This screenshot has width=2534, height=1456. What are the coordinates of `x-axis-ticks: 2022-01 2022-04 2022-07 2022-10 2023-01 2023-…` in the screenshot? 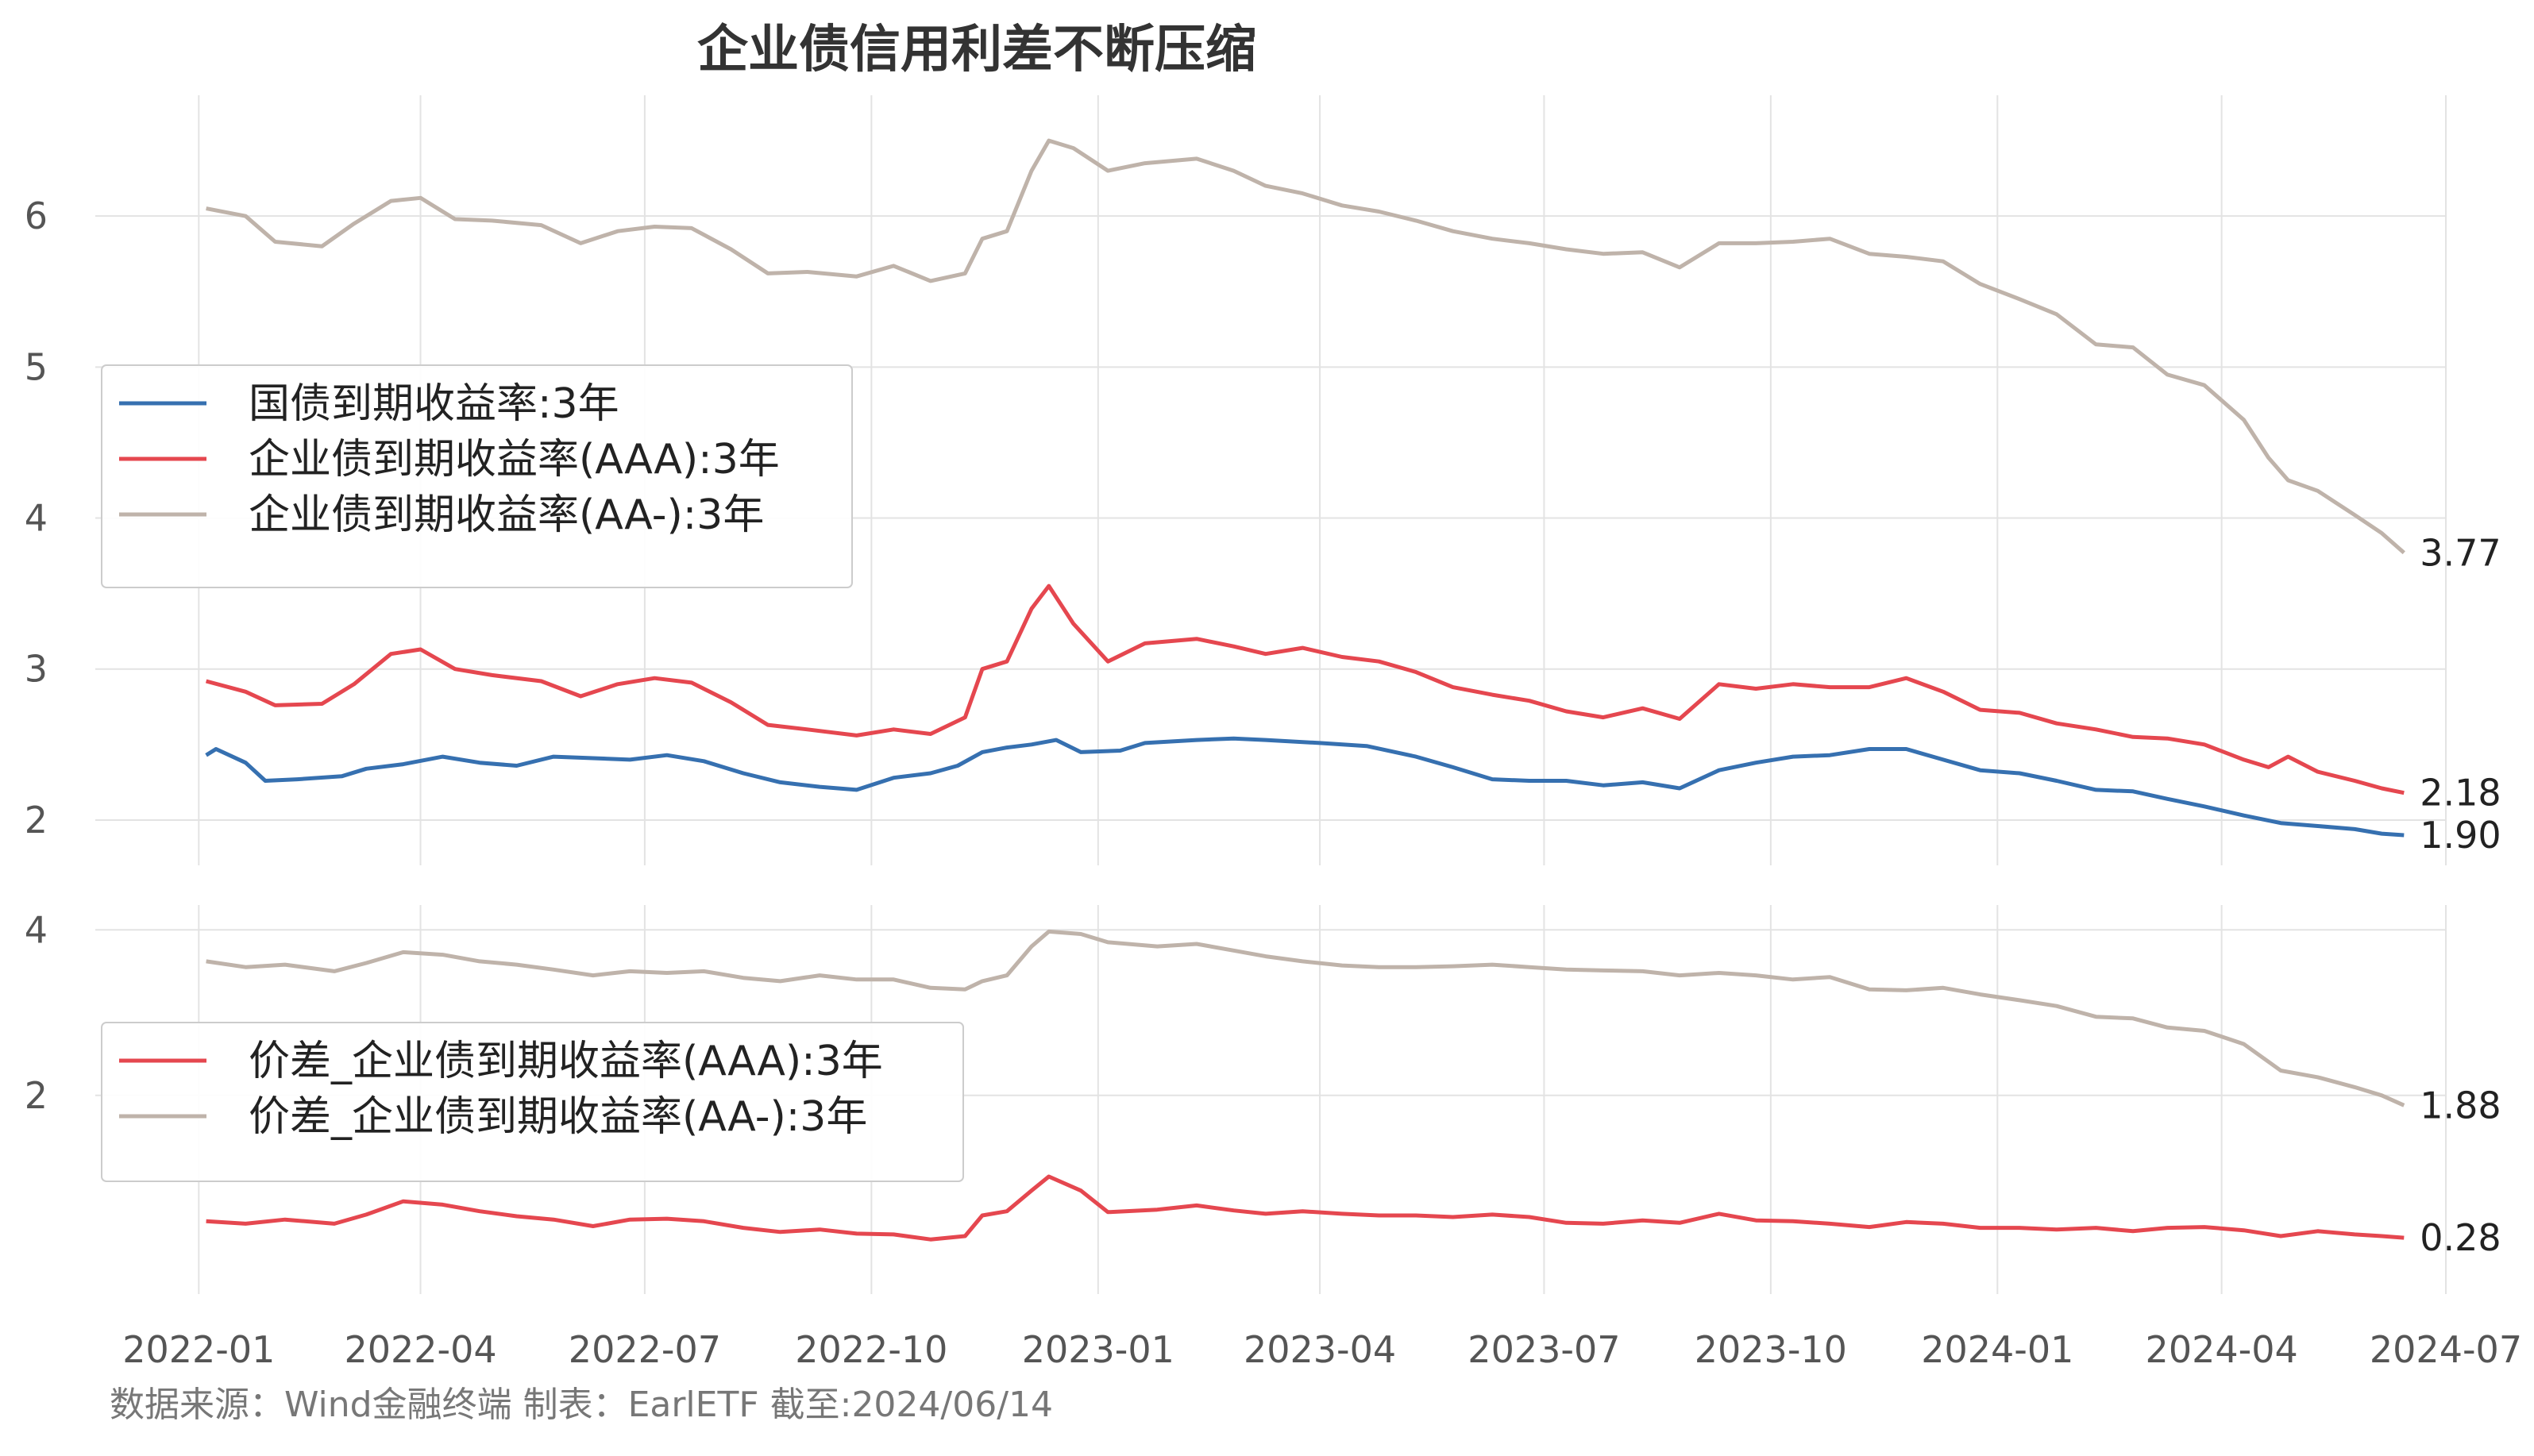 It's located at (1322, 1349).